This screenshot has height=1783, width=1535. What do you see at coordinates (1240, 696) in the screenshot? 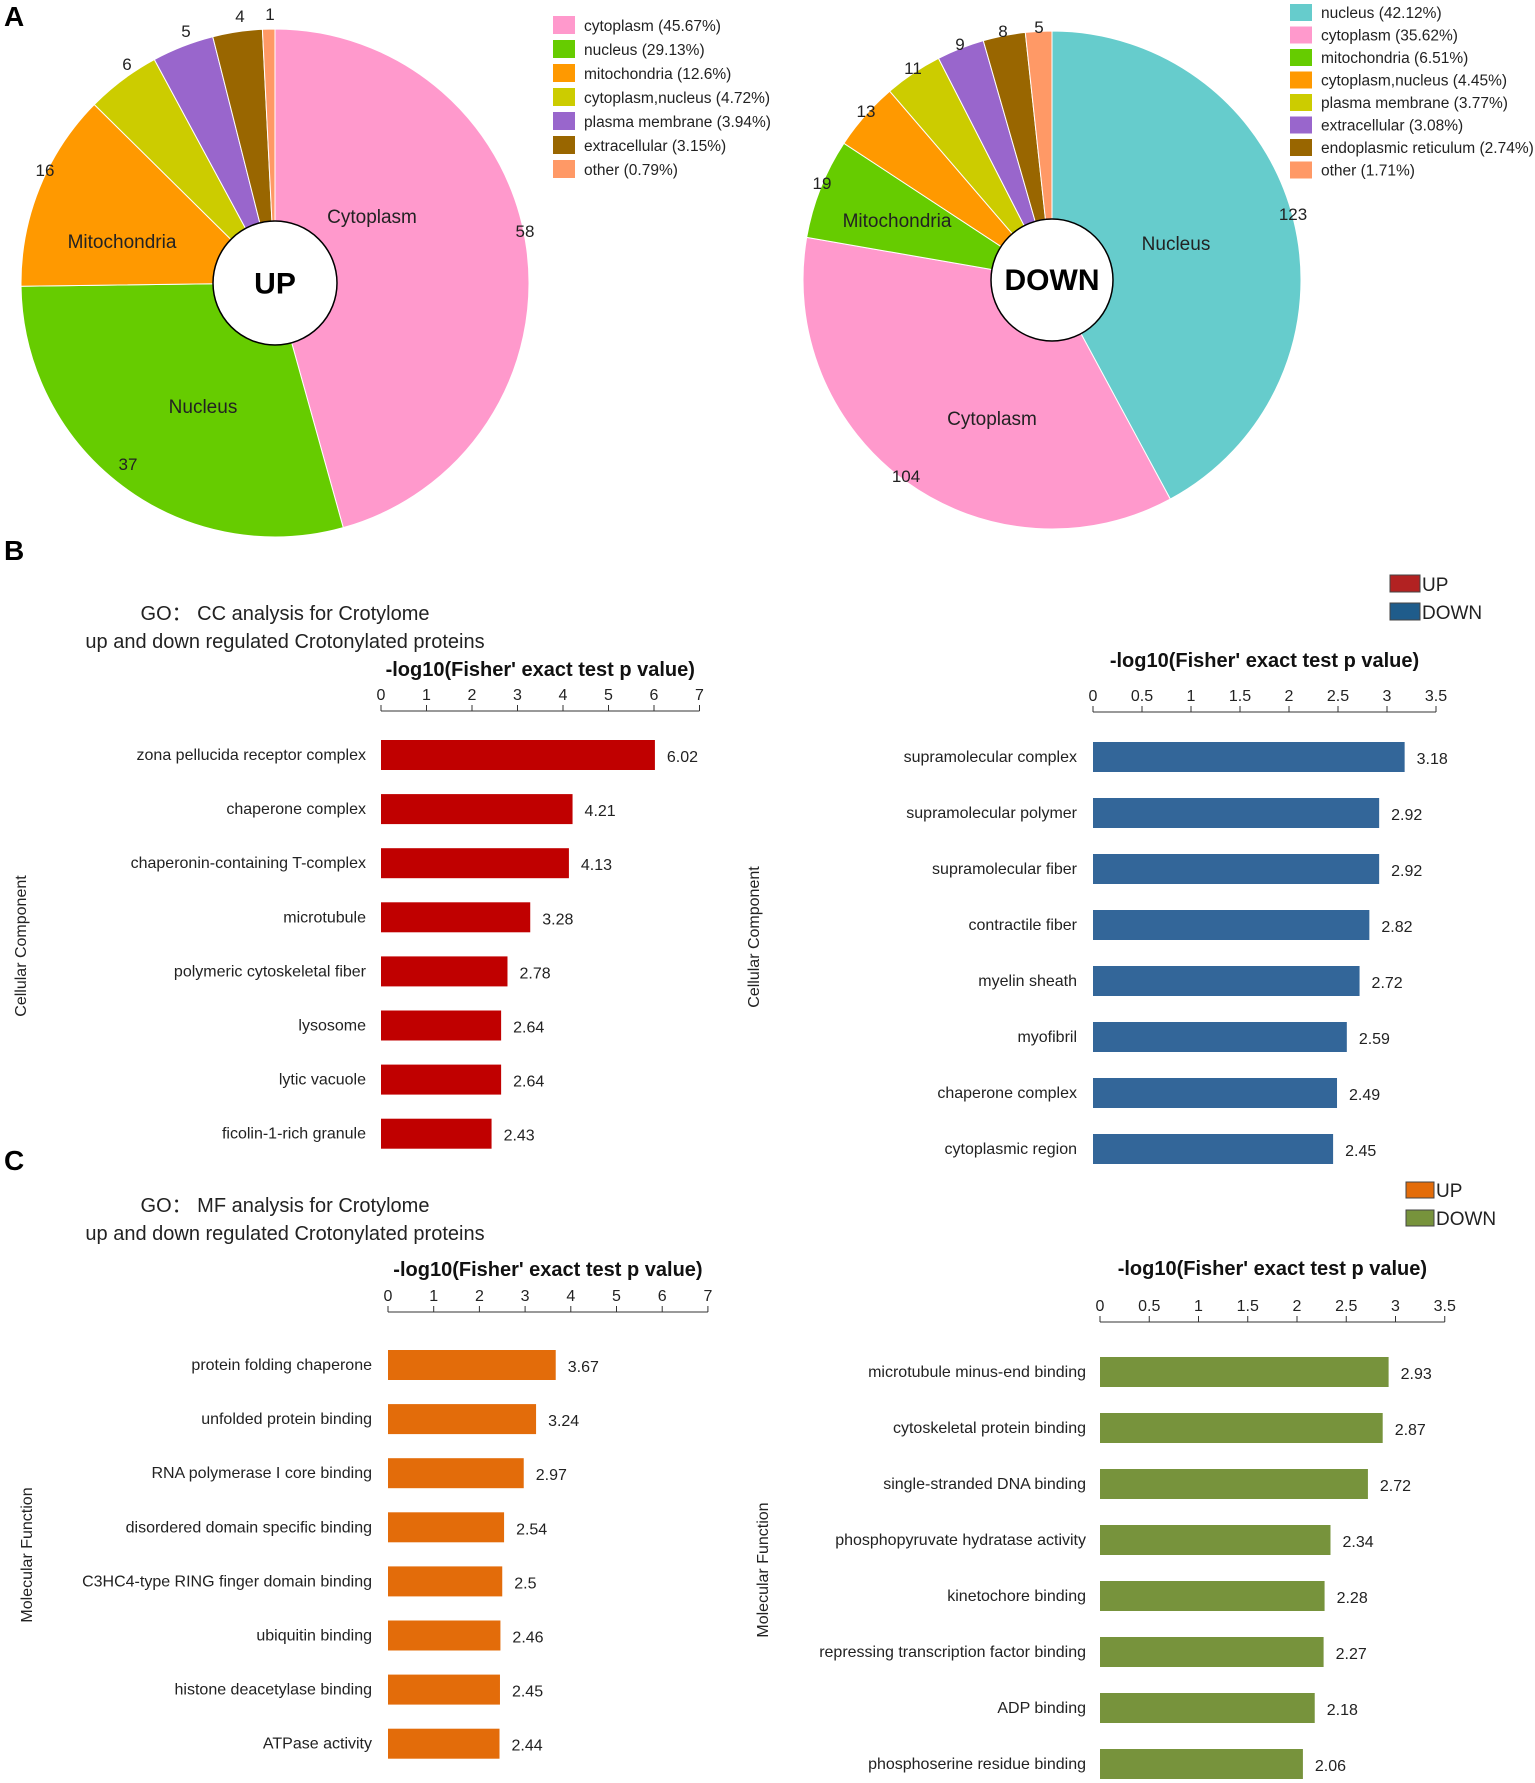
I see `x-tick-label-cc-down: 1.5` at bounding box center [1240, 696].